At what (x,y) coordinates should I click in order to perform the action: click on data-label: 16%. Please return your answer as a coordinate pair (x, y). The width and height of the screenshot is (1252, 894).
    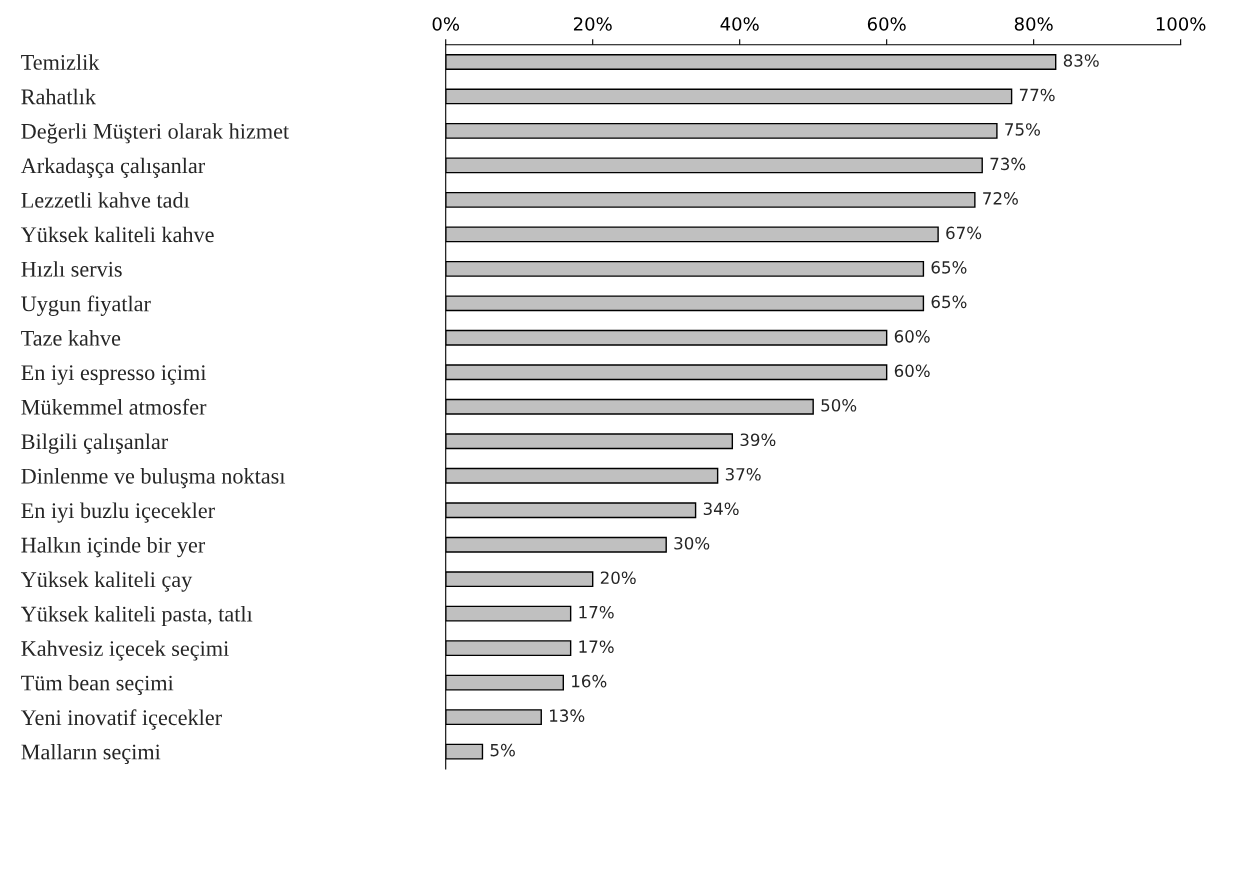
    Looking at the image, I should click on (589, 681).